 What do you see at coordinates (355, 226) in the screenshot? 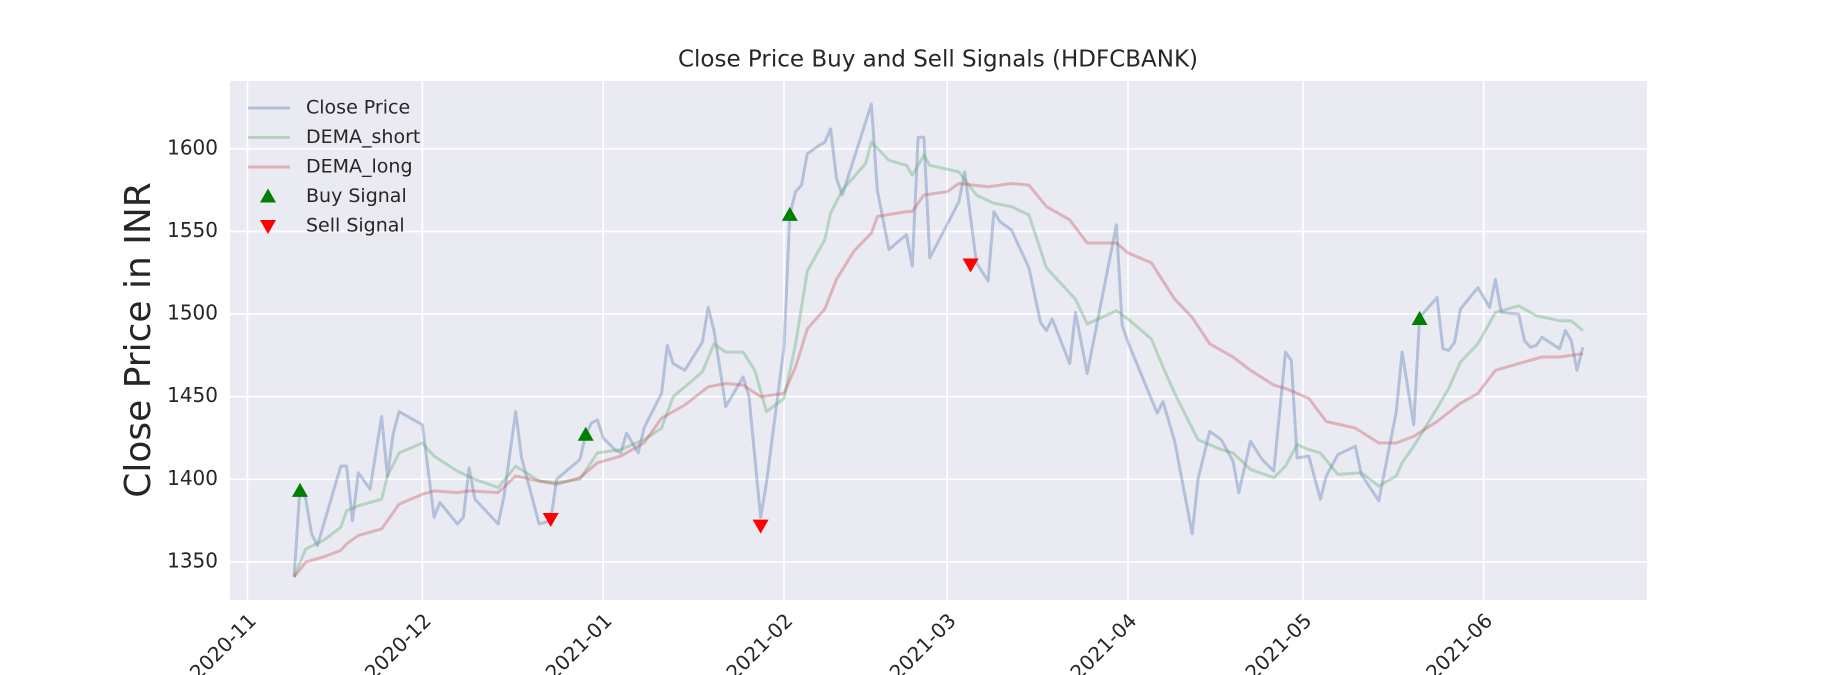
I see `legend-label: Sell Signal` at bounding box center [355, 226].